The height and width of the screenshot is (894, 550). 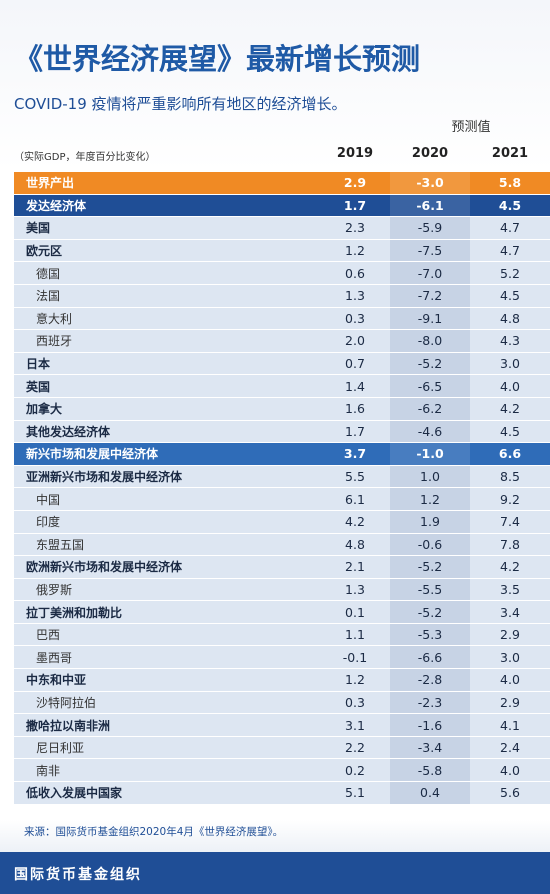 What do you see at coordinates (74, 793) in the screenshot?
I see `row-label: 低收入发展中国家` at bounding box center [74, 793].